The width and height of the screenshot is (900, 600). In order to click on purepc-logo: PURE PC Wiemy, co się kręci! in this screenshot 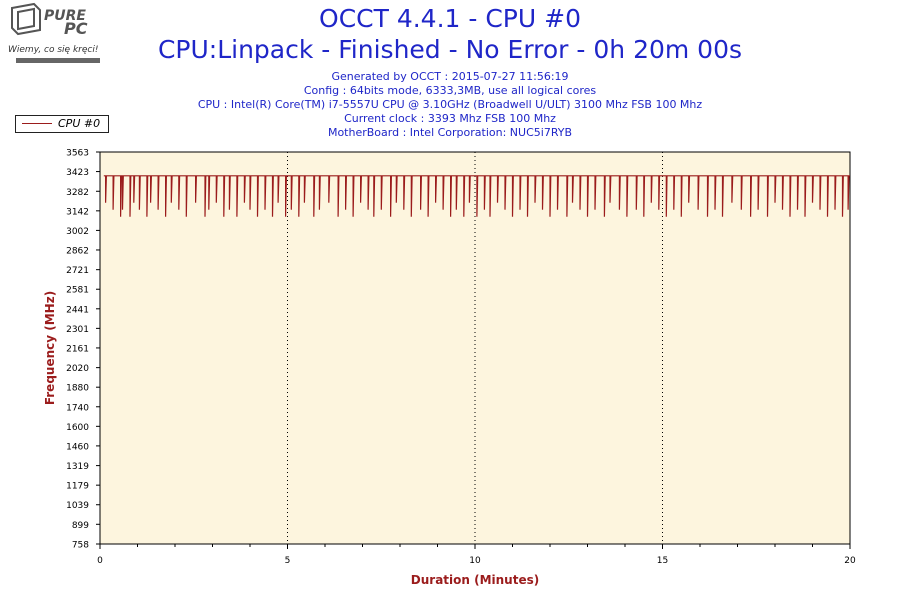, I will do `click(58, 36)`.